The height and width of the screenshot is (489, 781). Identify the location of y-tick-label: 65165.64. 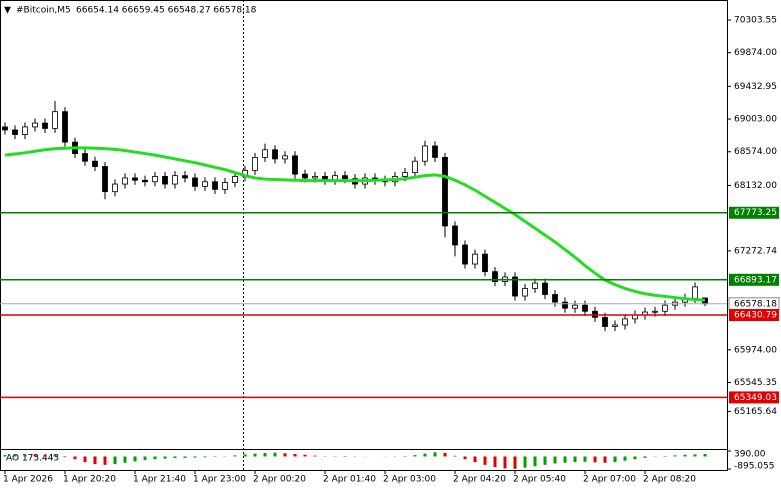
(755, 412).